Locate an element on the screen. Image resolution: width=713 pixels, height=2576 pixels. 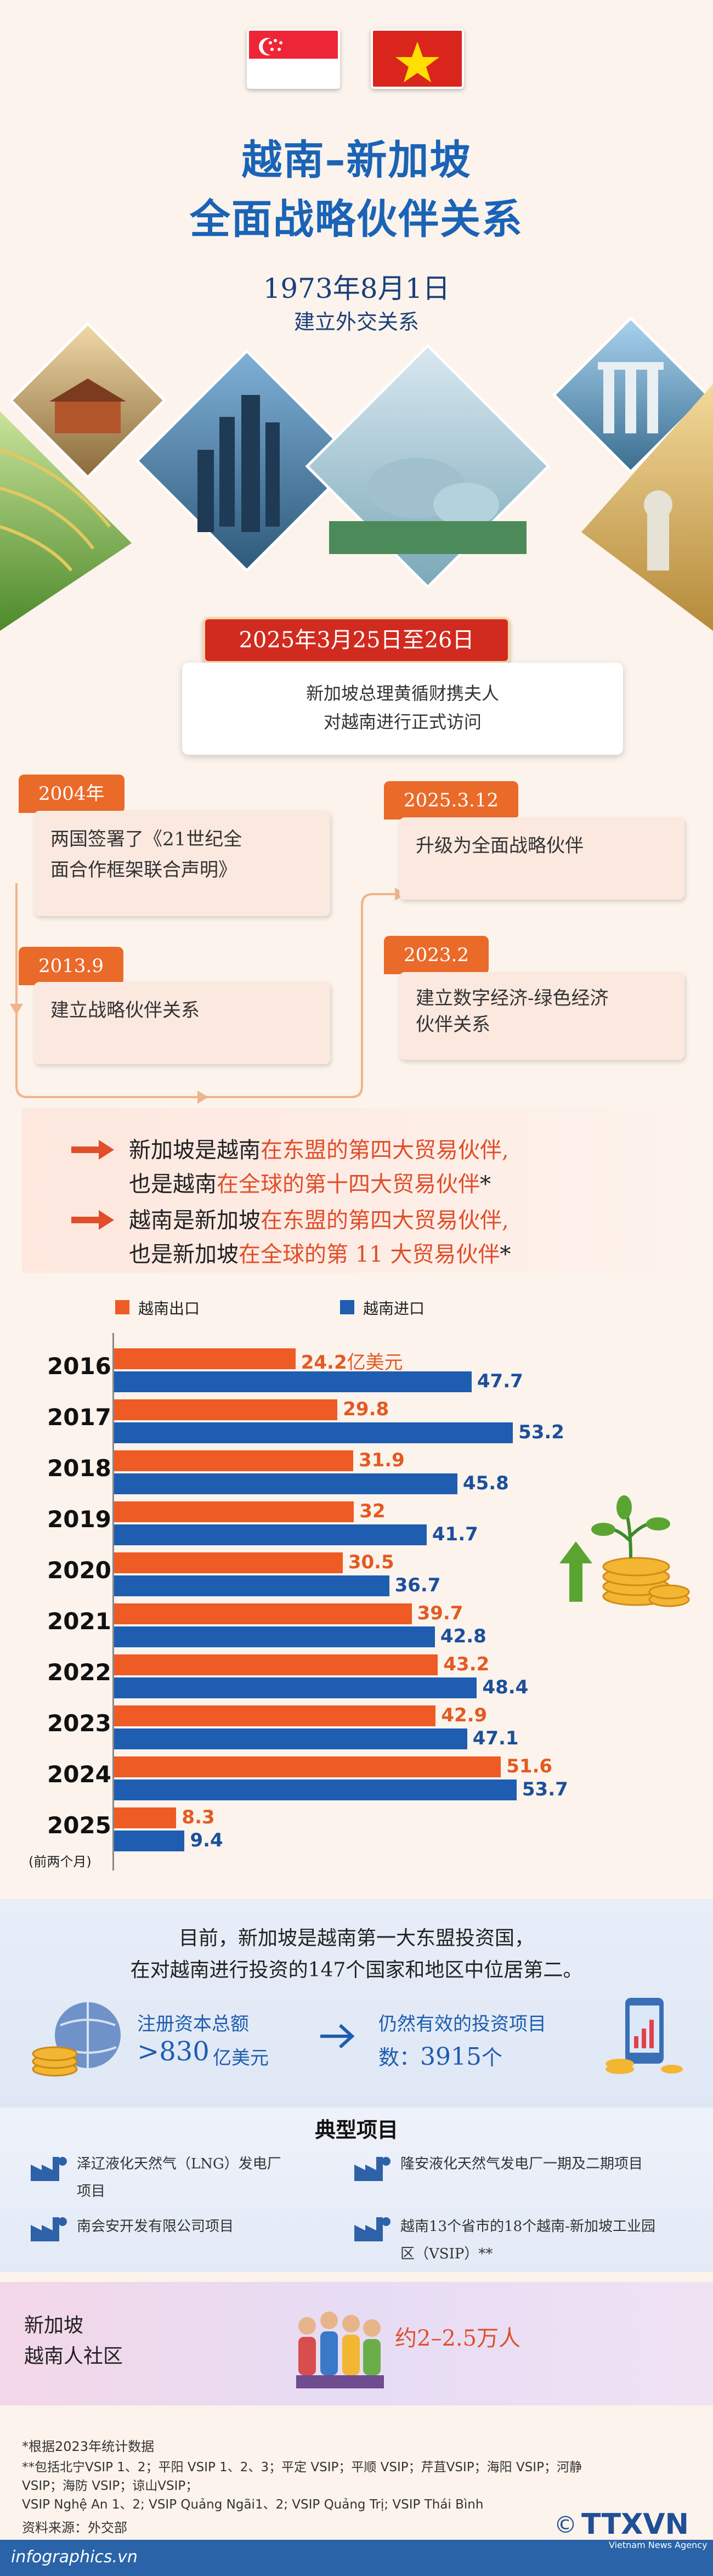
agency-logo-text: TTXVN is located at coordinates (635, 2524).